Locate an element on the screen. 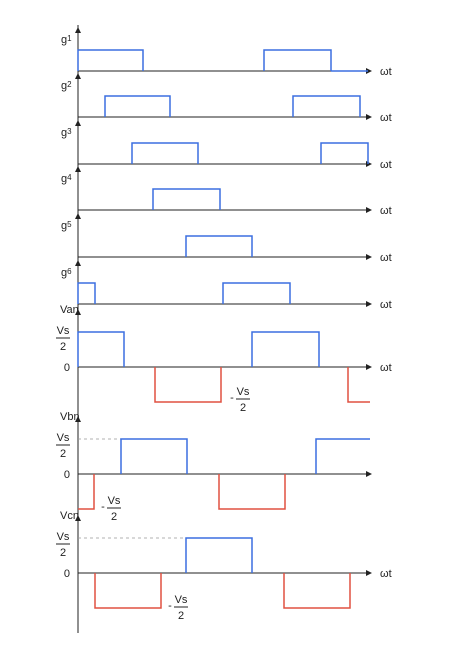 This screenshot has height=652, width=474. phase-vbn-neg-sign: - is located at coordinates (103, 507).